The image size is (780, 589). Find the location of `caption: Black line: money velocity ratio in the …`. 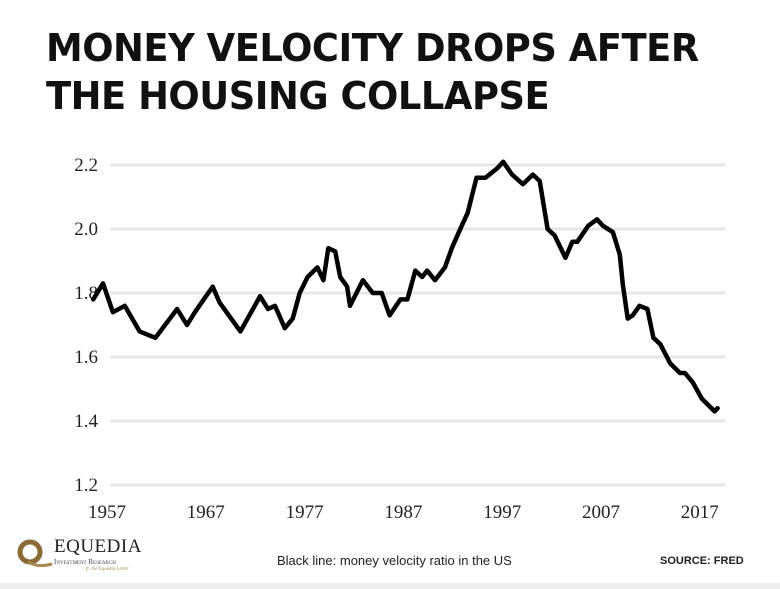

caption: Black line: money velocity ratio in the … is located at coordinates (394, 560).